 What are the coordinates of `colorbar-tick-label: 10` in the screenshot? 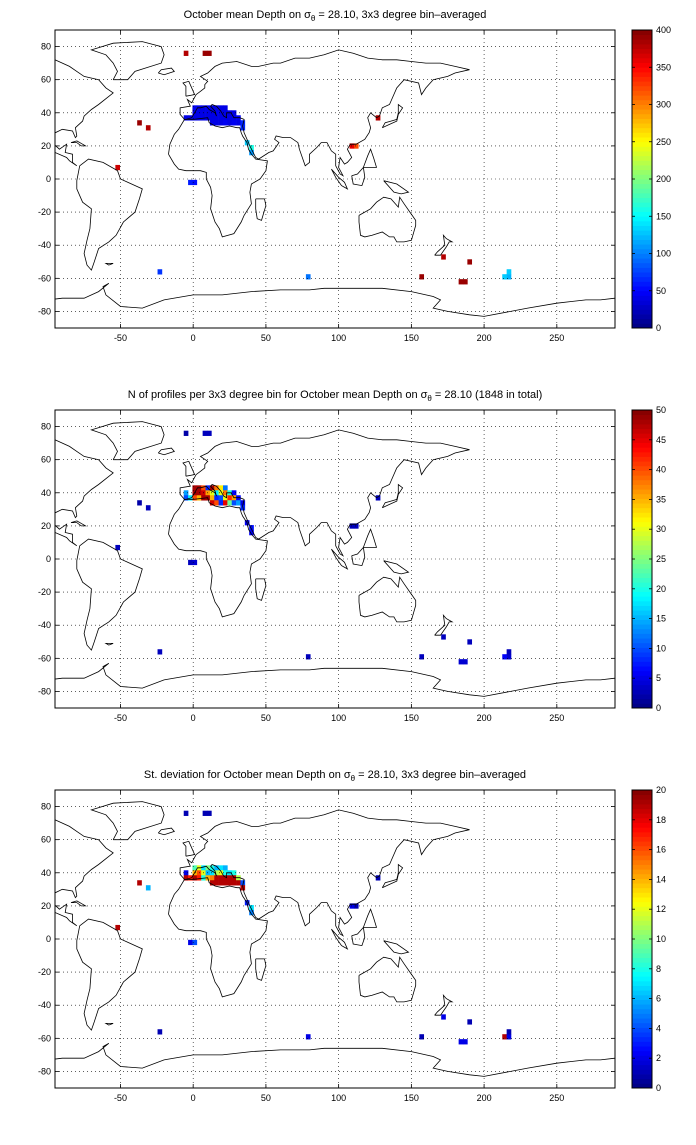 It's located at (661, 939).